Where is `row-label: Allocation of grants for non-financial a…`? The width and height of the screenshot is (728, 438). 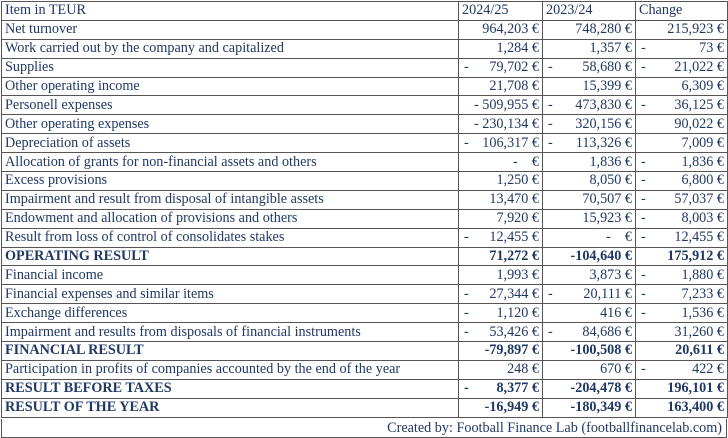
row-label: Allocation of grants for non-financial a… is located at coordinates (230, 162).